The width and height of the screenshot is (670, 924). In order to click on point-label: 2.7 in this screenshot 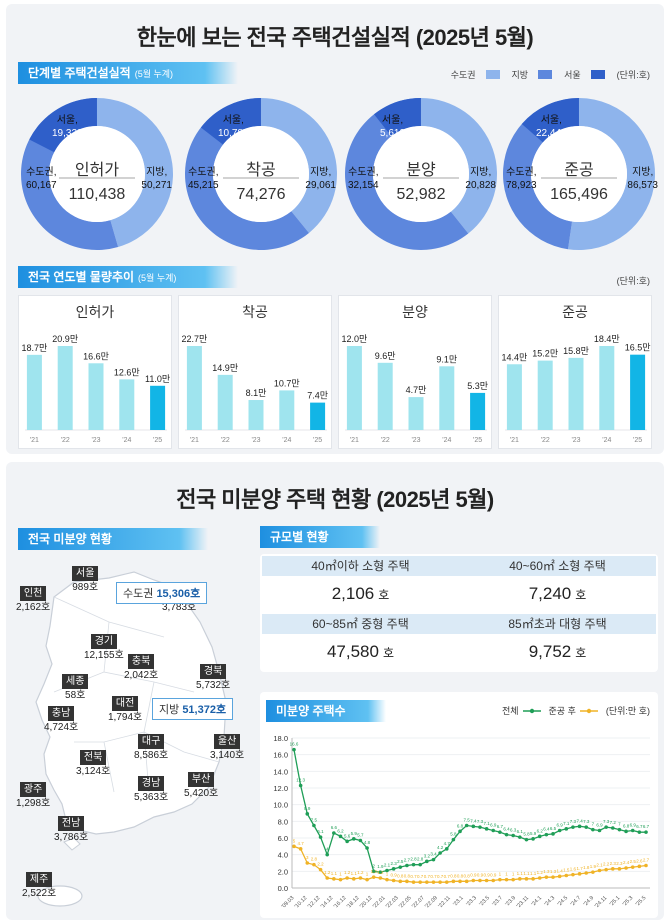, I will do `click(407, 860)`.